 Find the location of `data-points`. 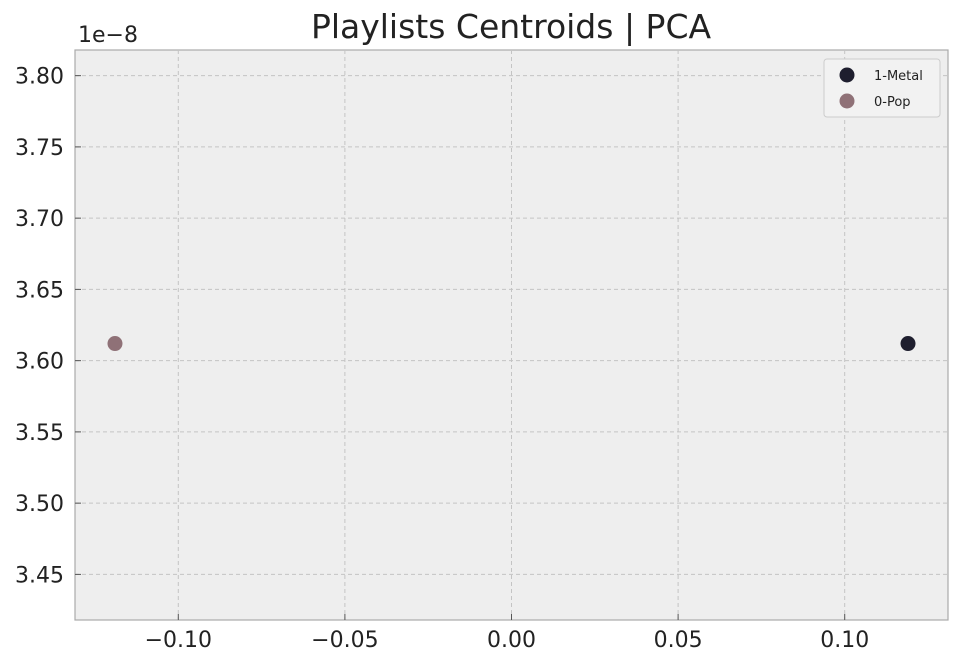

data-points is located at coordinates (511, 344).